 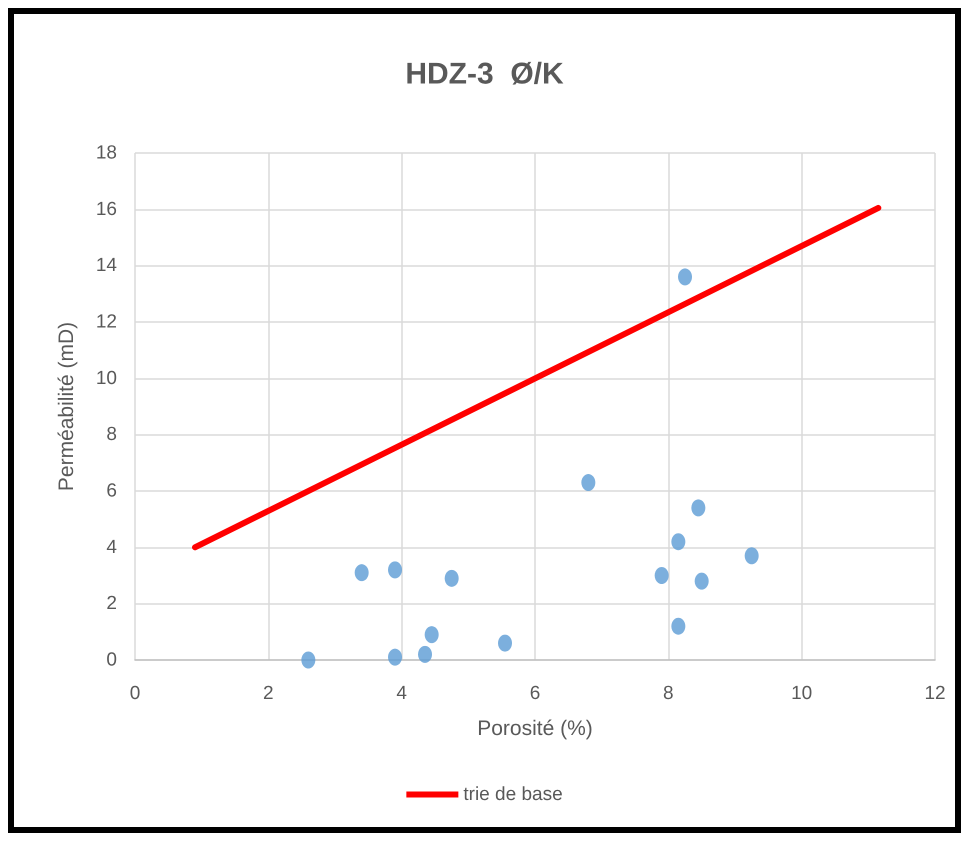 I want to click on x-tick-label: 4, so click(x=402, y=693).